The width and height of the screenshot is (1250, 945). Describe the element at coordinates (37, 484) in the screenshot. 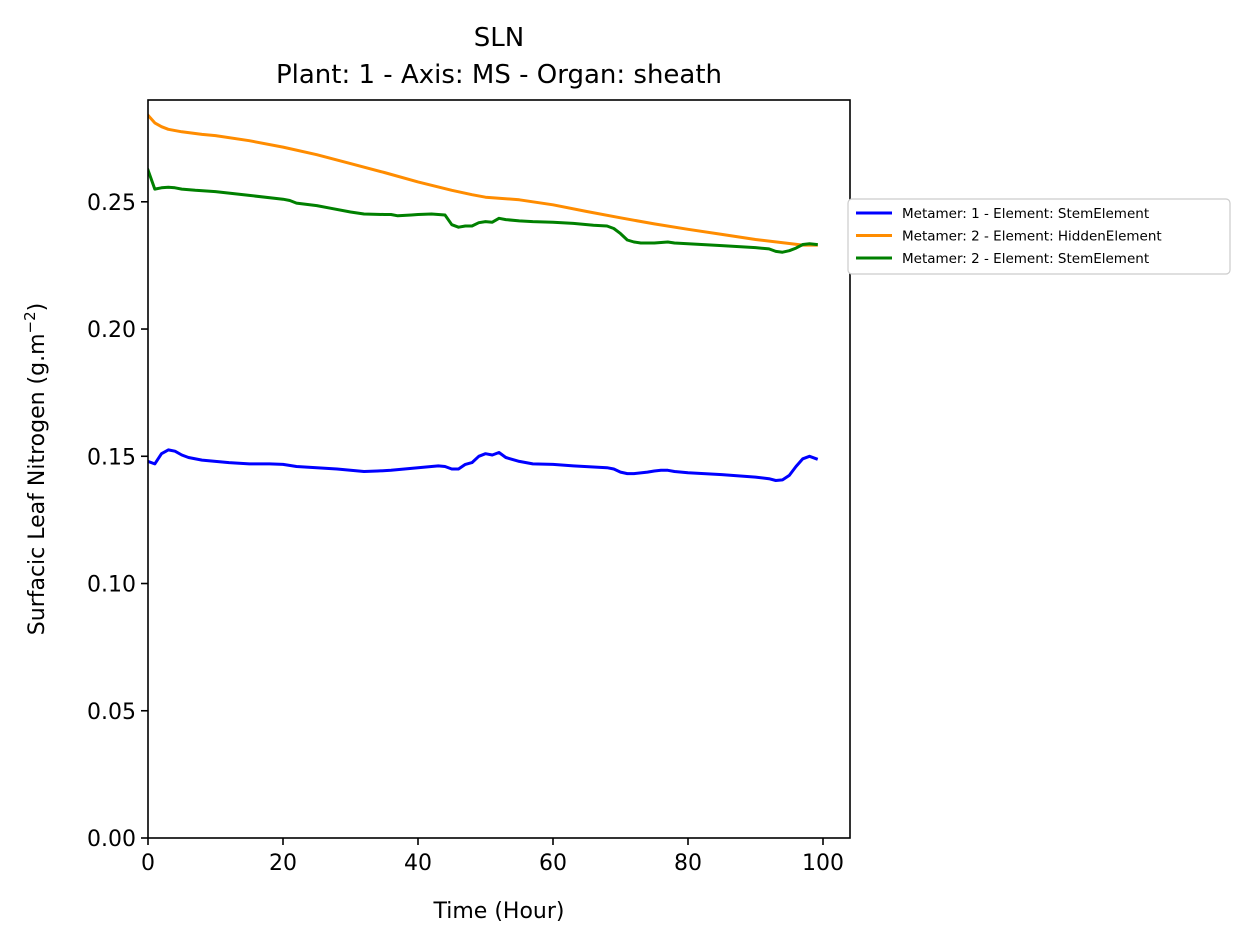

I see `y-axis-label-main: Surfacic Leaf Nitrogen (g.m` at that location.